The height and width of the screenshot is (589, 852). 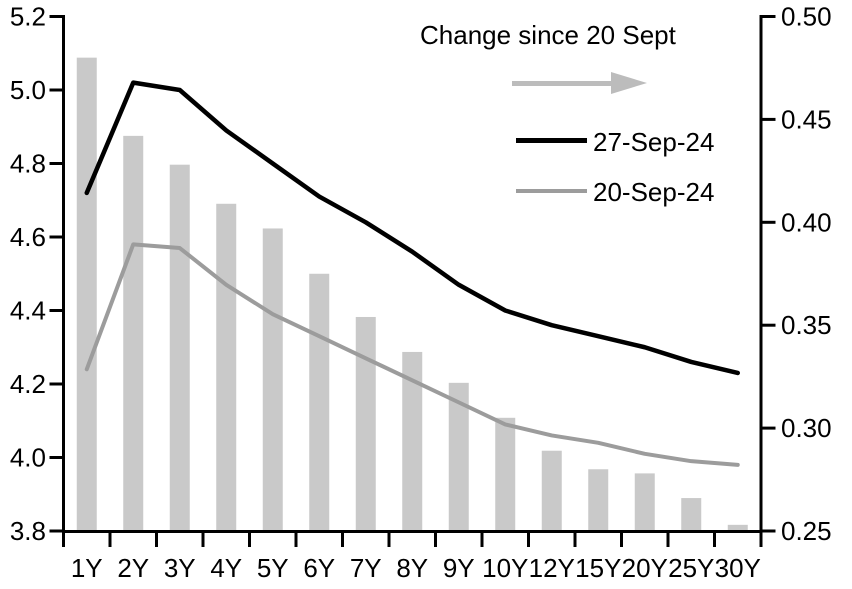 What do you see at coordinates (133, 568) in the screenshot?
I see `x-axis-category-label: 2Y` at bounding box center [133, 568].